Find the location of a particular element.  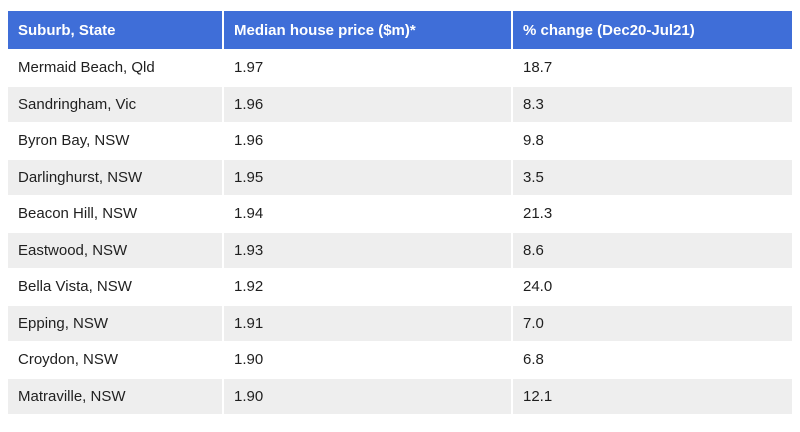

cell-suburb: Mermaid Beach, Qld is located at coordinates (116, 67).